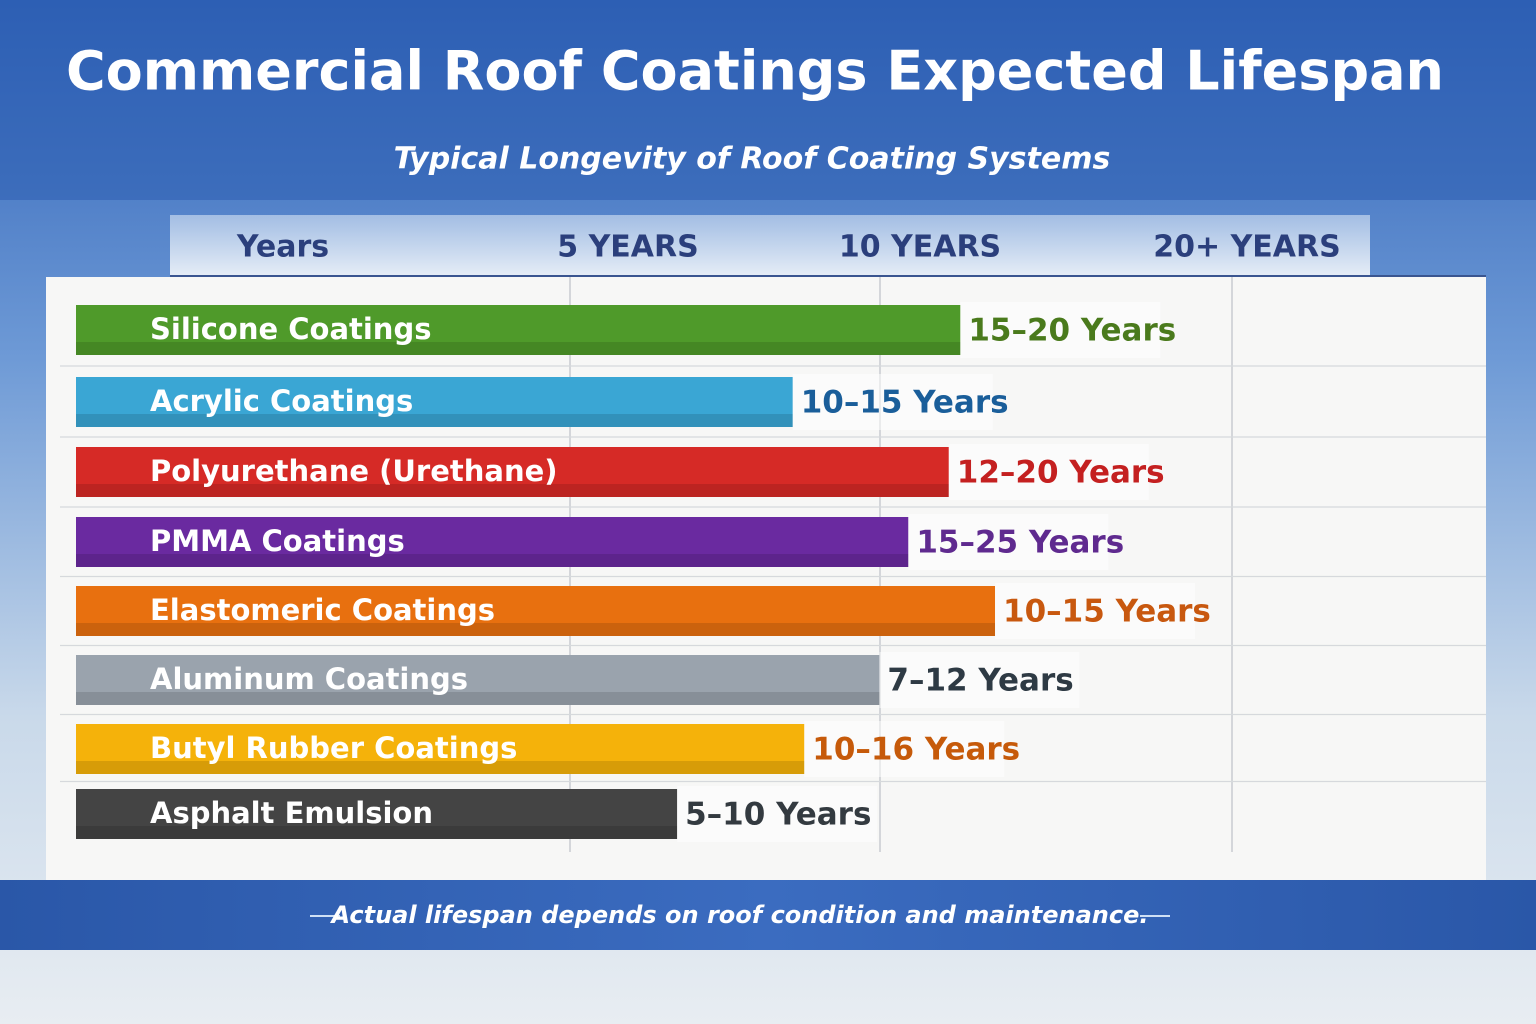 The height and width of the screenshot is (1024, 1536). I want to click on range-label: 10–16 Years, so click(916, 750).